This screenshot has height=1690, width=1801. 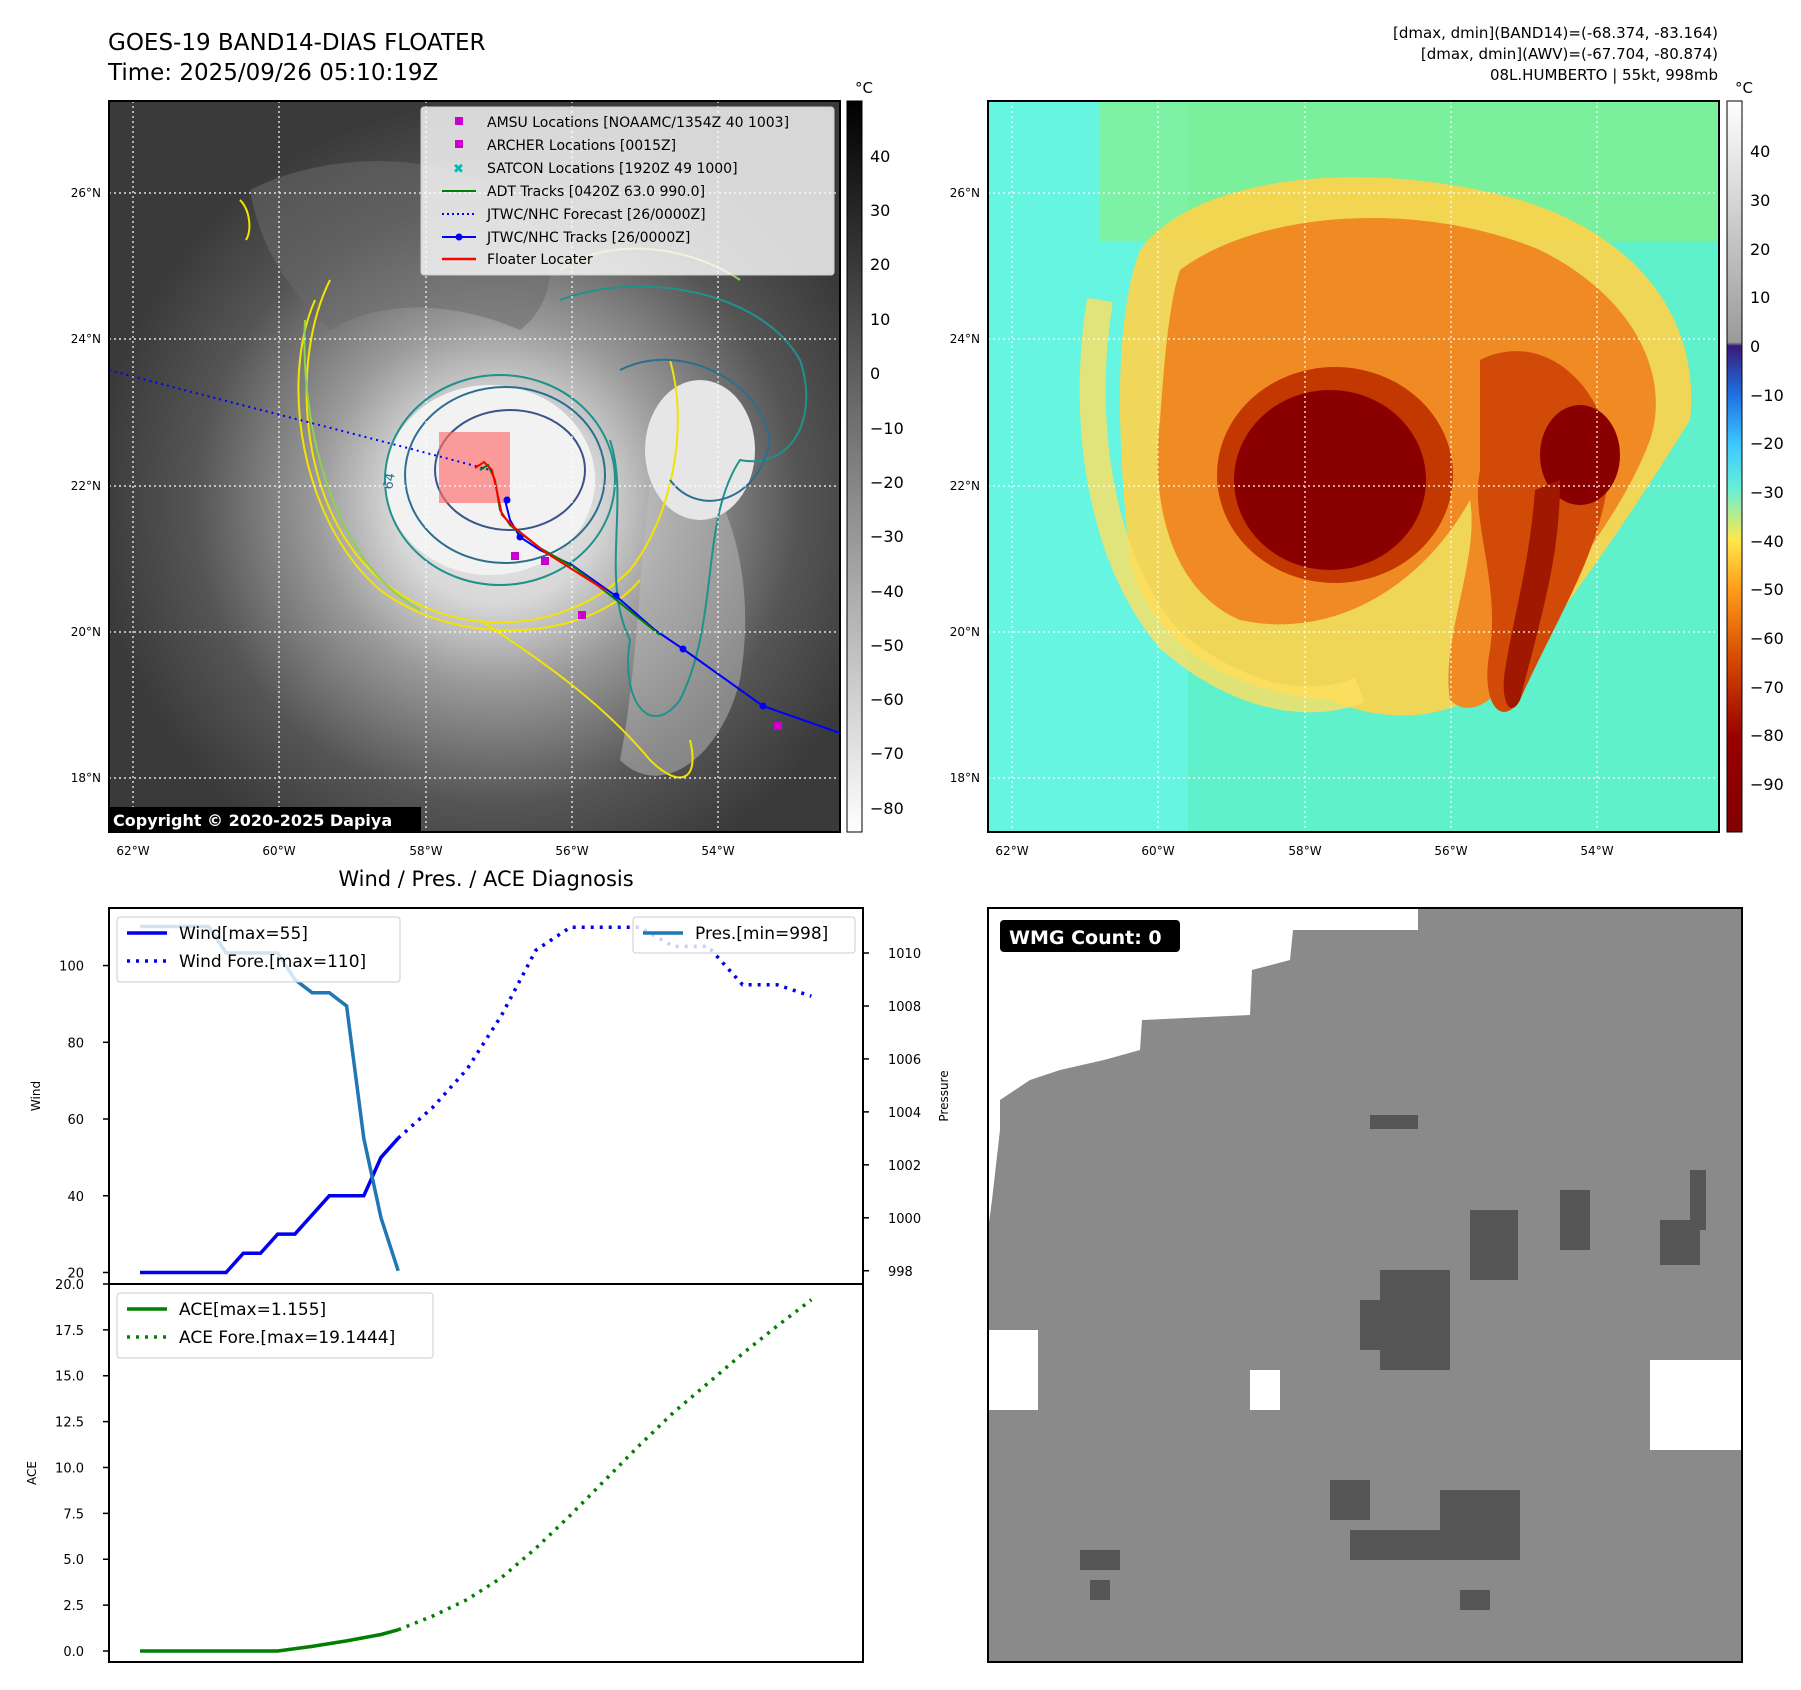 I want to click on legend-pressure: Pres.[min=998], so click(x=761, y=934).